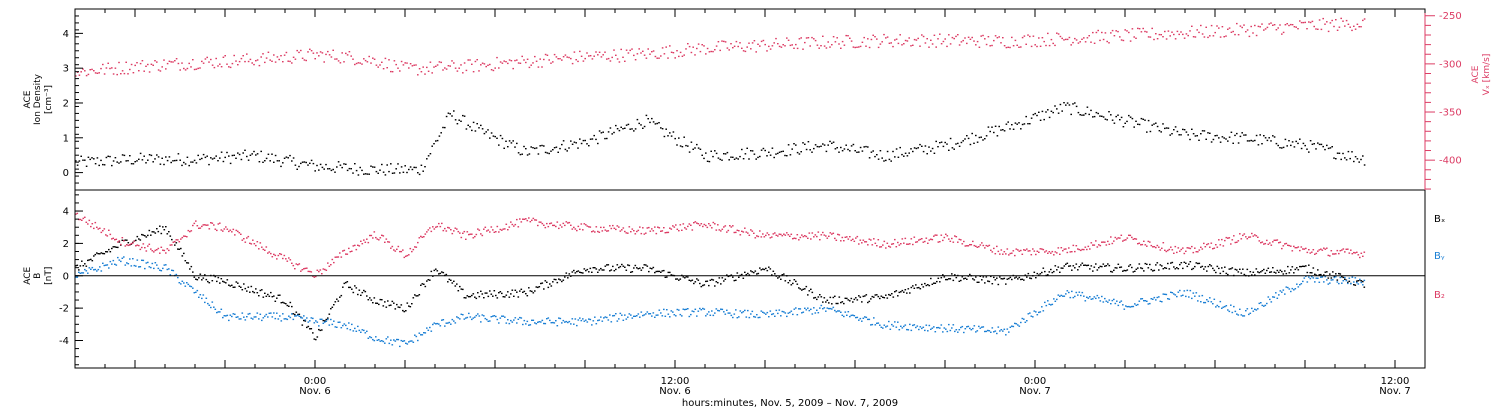 This screenshot has width=1500, height=410. Describe the element at coordinates (64, 341) in the screenshot. I see `y-tick-label: -4` at that location.